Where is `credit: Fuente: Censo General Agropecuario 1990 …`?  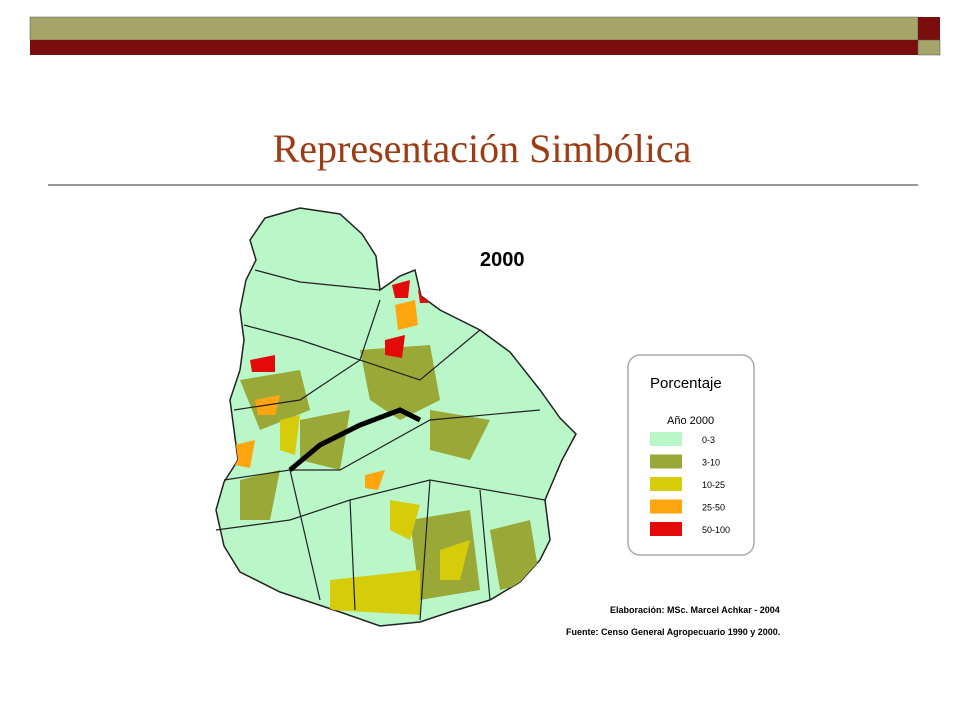
credit: Fuente: Censo General Agropecuario 1990 … is located at coordinates (673, 632).